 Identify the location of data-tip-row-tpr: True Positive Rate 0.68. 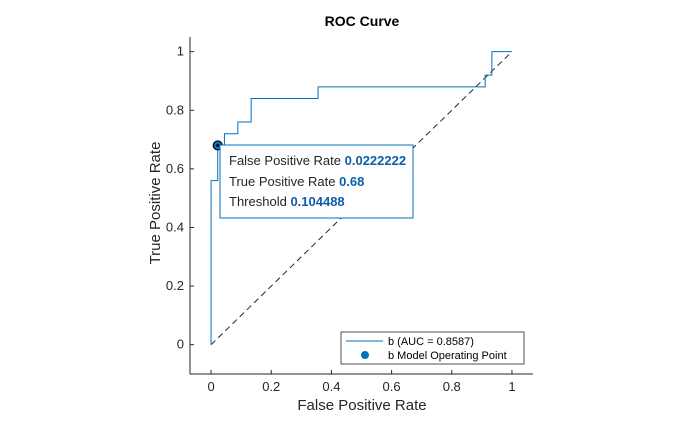
(296, 181).